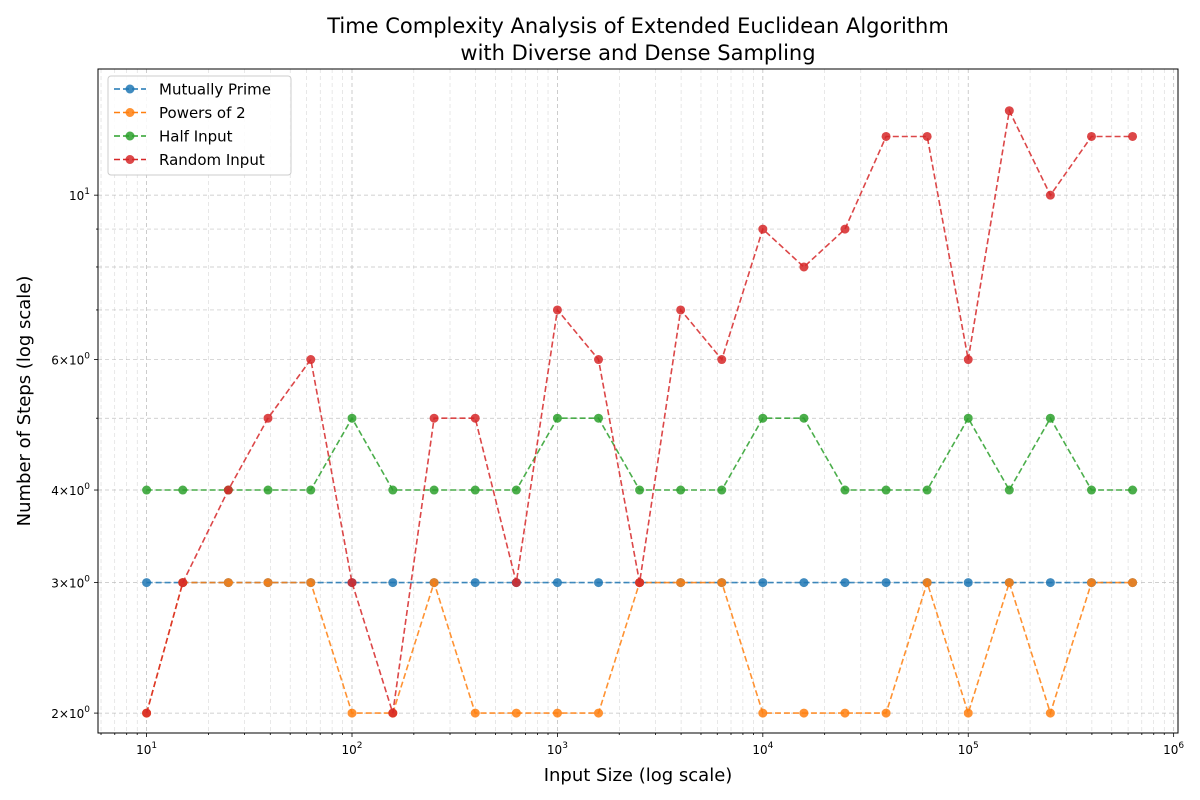  What do you see at coordinates (70, 360) in the screenshot?
I see `y-tick-label: 6×100` at bounding box center [70, 360].